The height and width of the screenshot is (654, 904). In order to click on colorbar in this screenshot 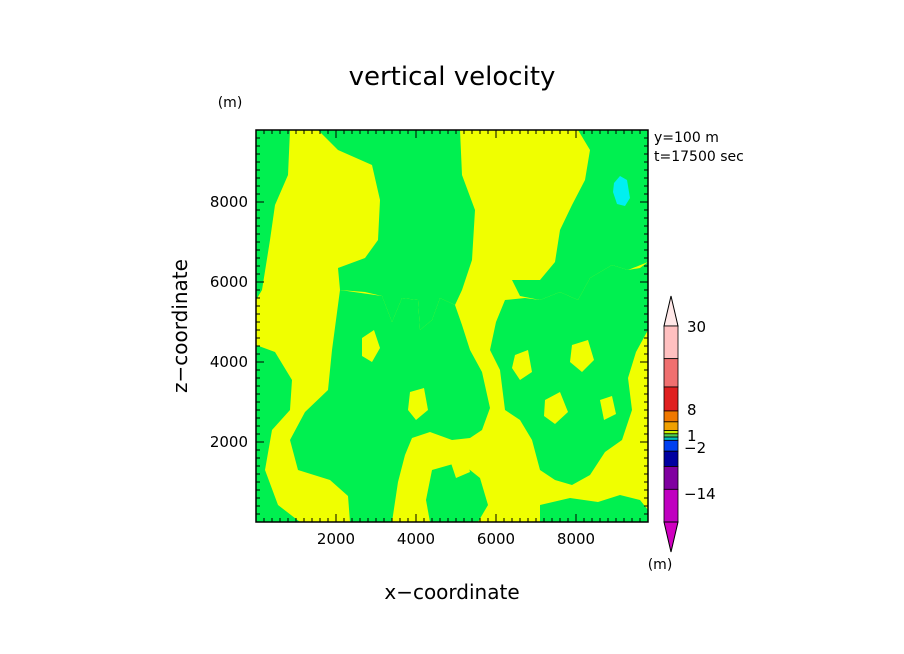, I will do `click(671, 424)`.